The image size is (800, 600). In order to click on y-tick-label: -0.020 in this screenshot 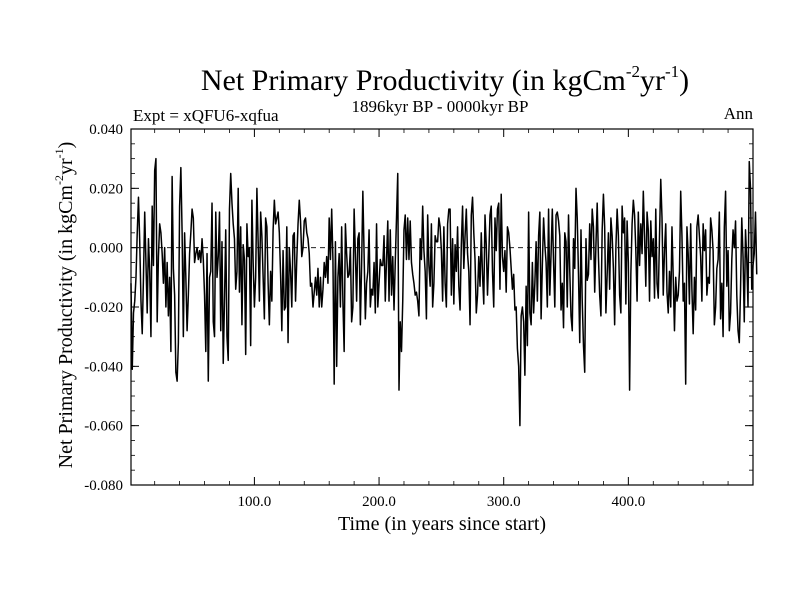, I will do `click(103, 308)`.